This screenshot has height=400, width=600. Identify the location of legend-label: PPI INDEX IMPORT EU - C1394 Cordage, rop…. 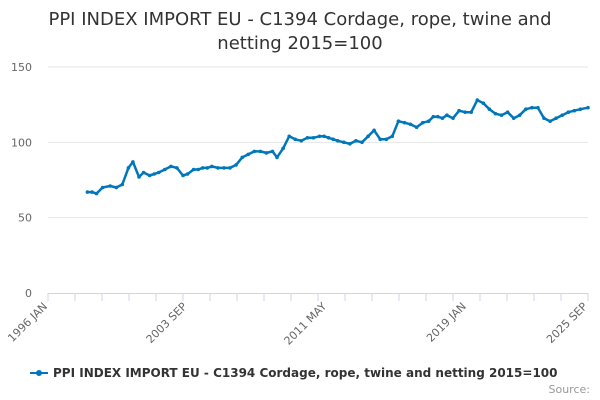
(305, 373).